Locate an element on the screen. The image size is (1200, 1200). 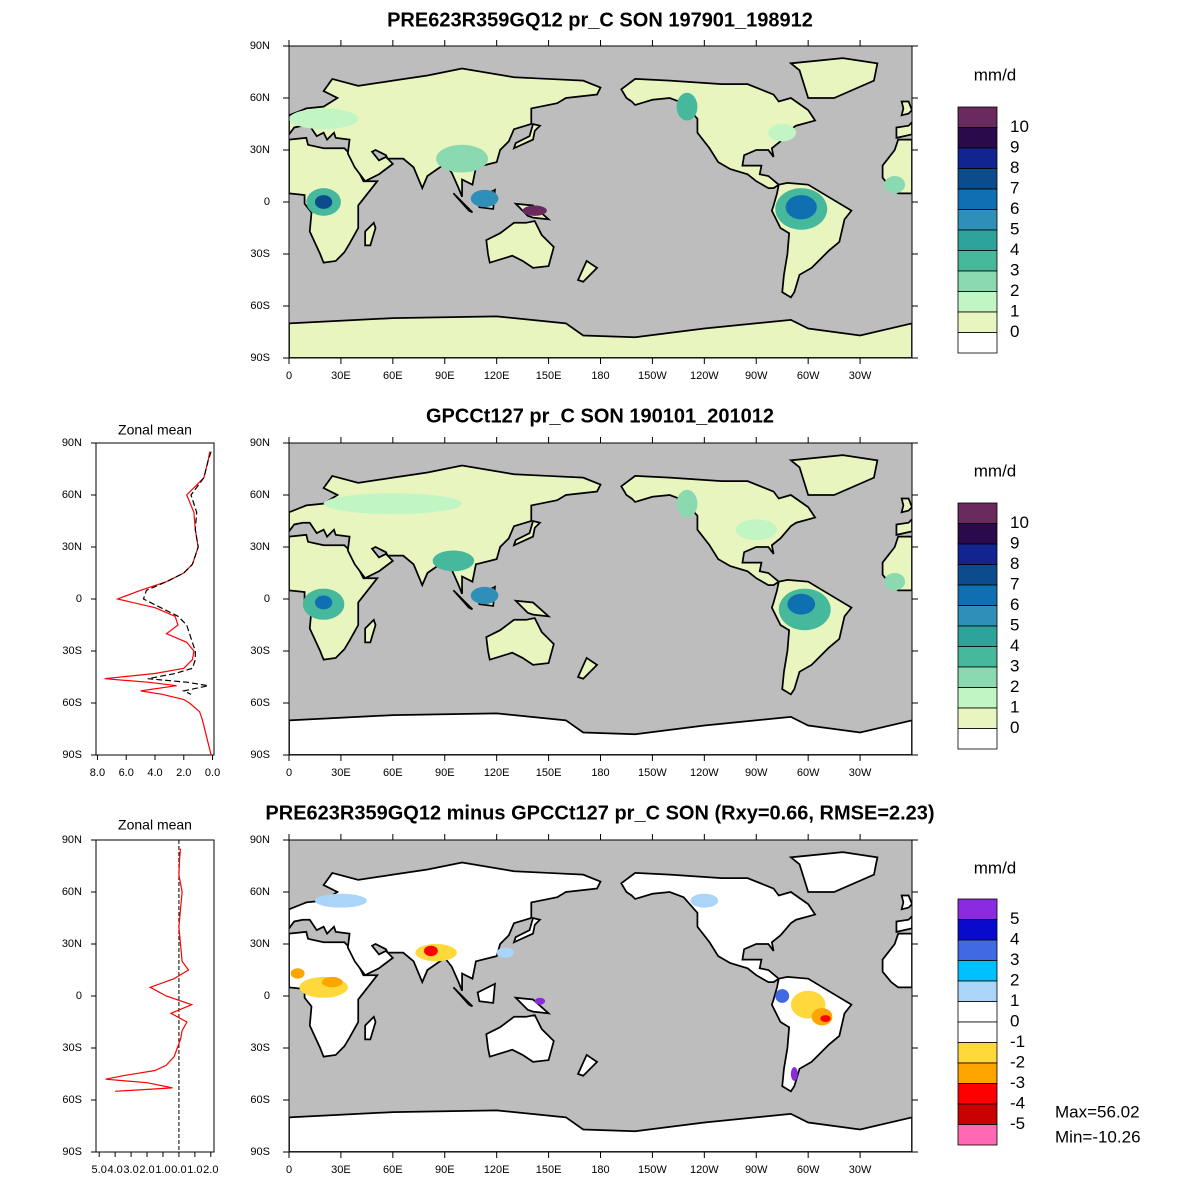
lon-tick-label: 90E is located at coordinates (445, 1170).